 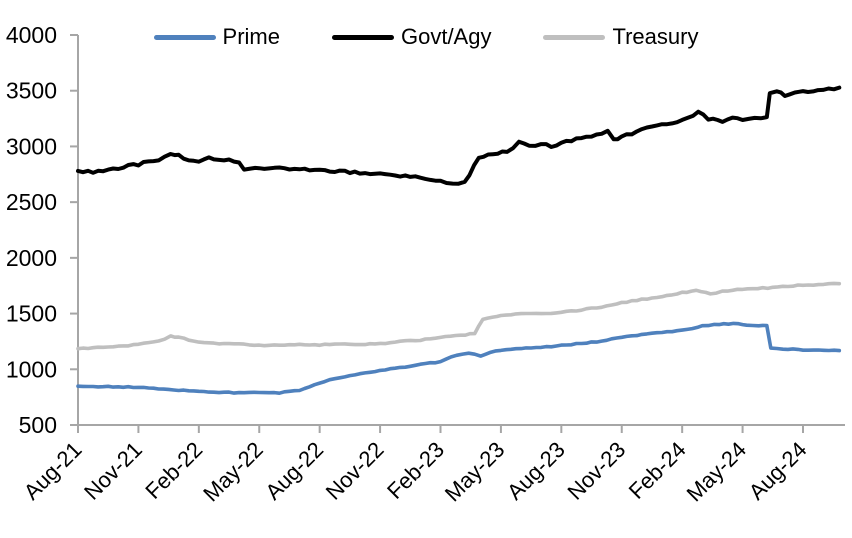 I want to click on x-tick-label: May-22, so click(x=233, y=472).